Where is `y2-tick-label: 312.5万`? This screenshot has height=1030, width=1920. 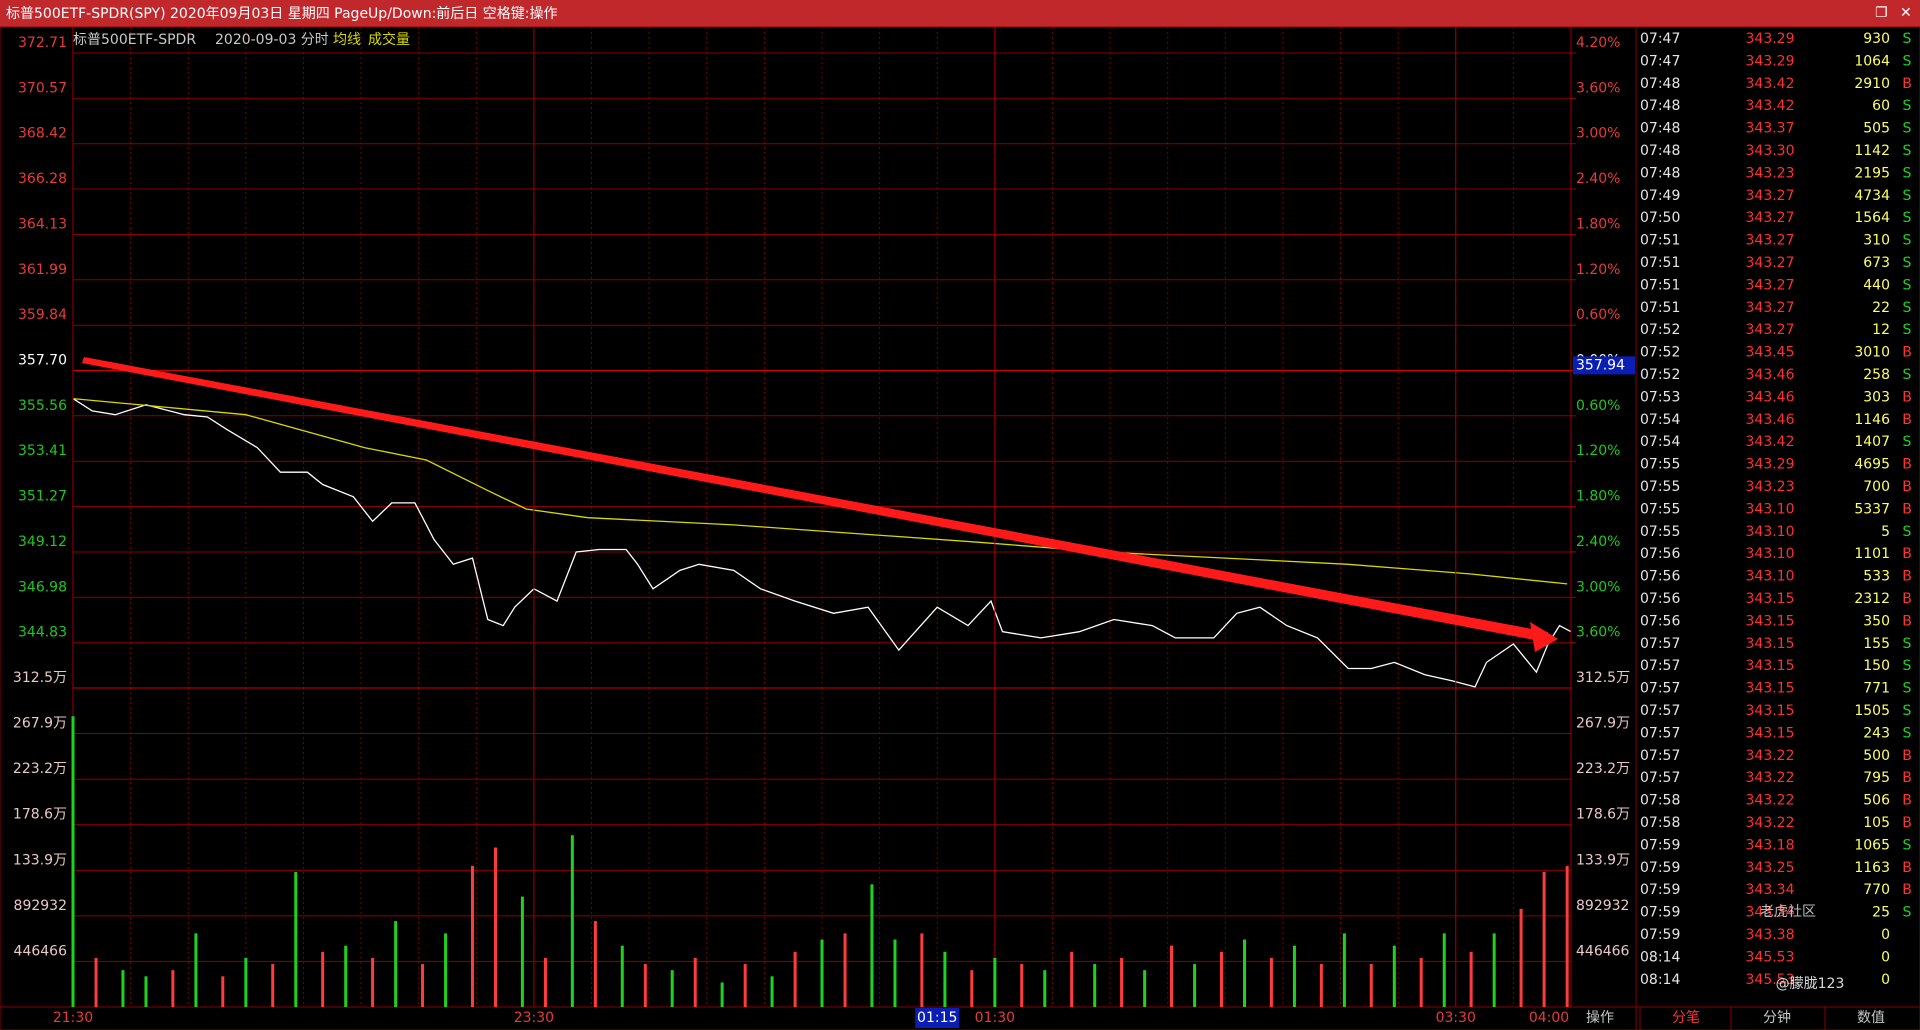 y2-tick-label: 312.5万 is located at coordinates (1603, 678).